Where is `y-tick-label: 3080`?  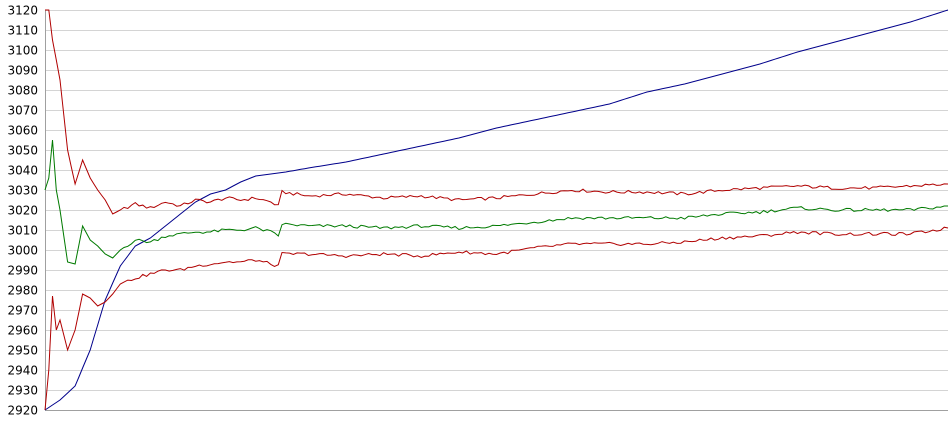
y-tick-label: 3080 is located at coordinates (22, 91).